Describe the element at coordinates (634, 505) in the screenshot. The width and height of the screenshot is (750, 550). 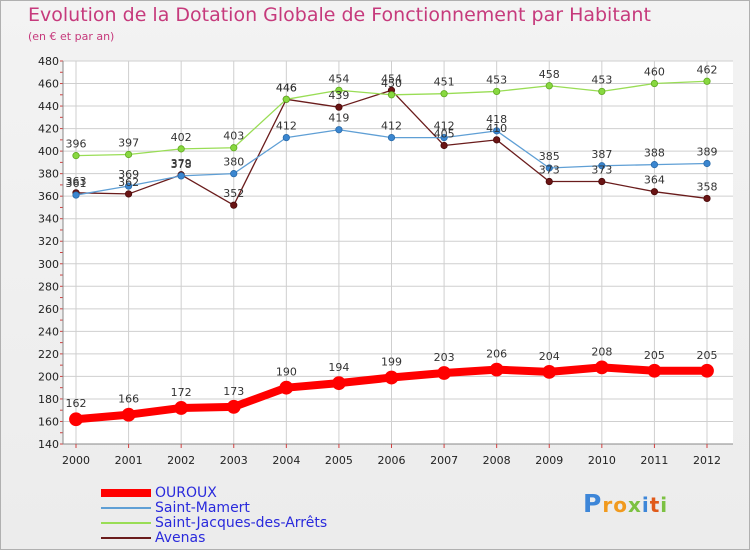
I see `logo-letter: x` at that location.